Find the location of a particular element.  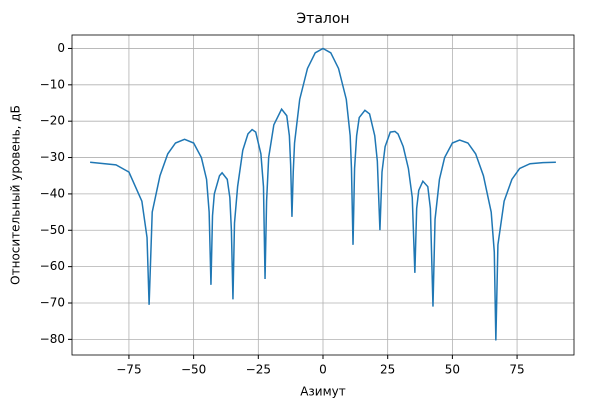

x-axis-label: Азимут is located at coordinates (323, 392).